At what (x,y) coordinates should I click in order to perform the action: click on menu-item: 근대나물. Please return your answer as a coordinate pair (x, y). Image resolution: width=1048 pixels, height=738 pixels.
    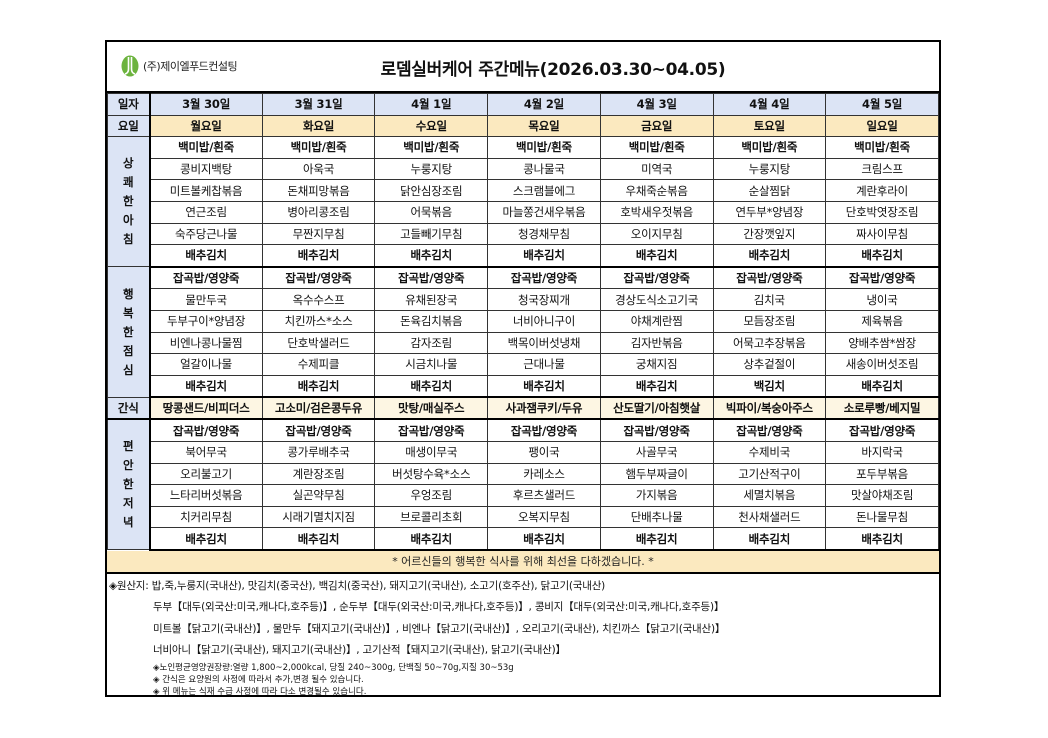
    Looking at the image, I should click on (544, 364).